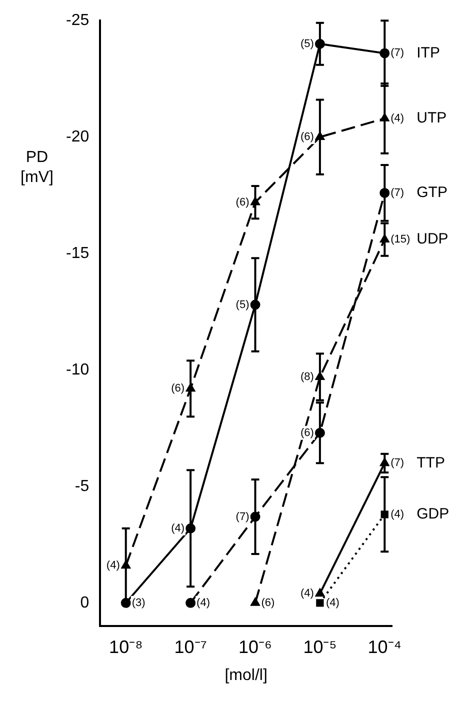 The width and height of the screenshot is (470, 702). Describe the element at coordinates (82, 486) in the screenshot. I see `y-tick-label: -5` at that location.